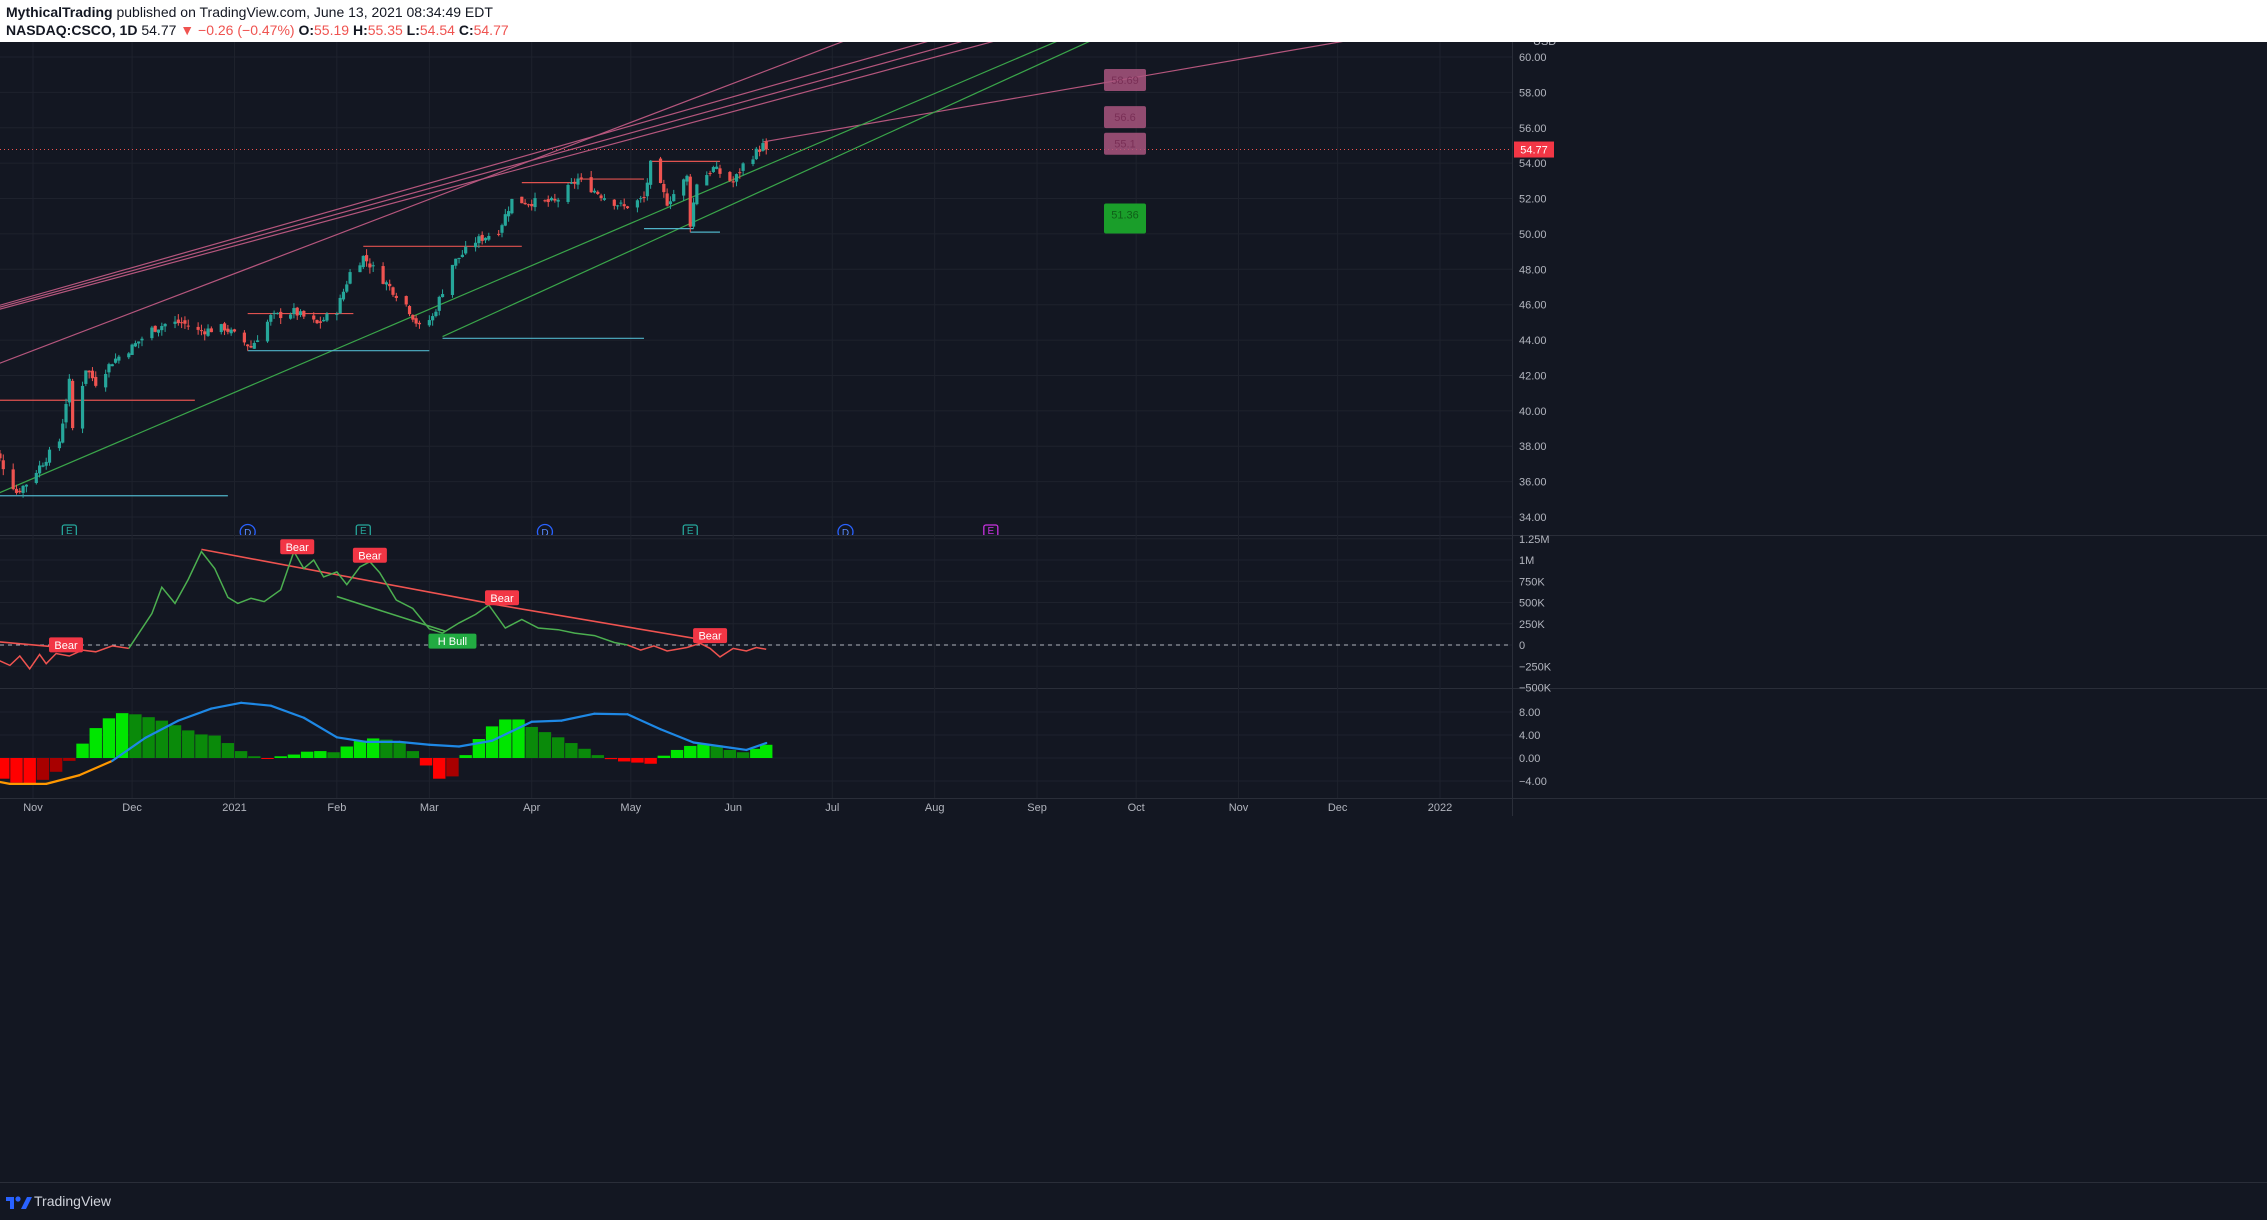 This screenshot has width=2267, height=1220. What do you see at coordinates (690, 529) in the screenshot?
I see `earnings-marker: E` at bounding box center [690, 529].